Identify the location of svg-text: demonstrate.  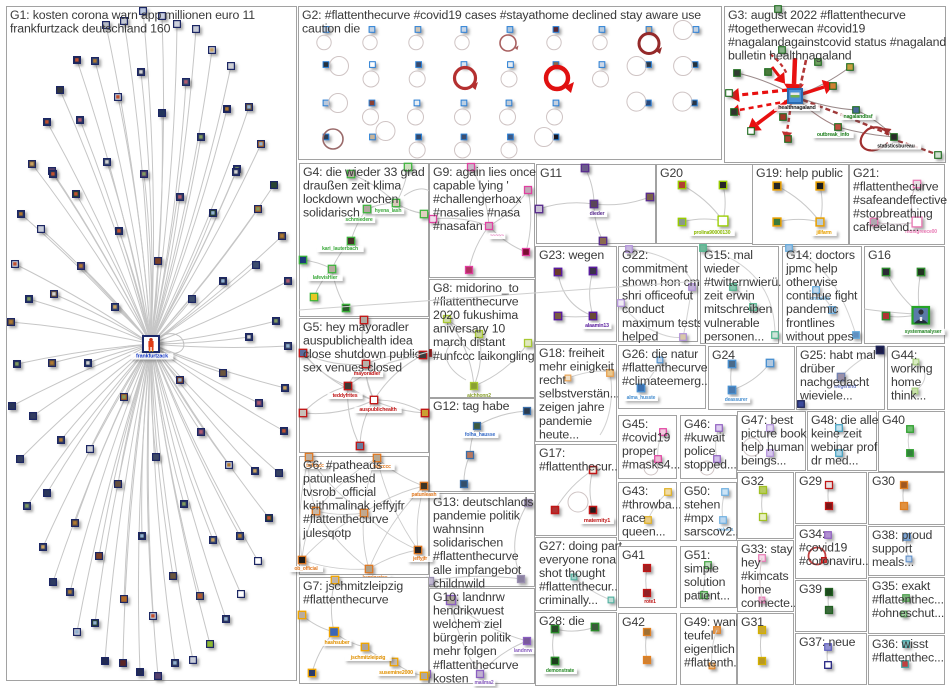
(560, 671).